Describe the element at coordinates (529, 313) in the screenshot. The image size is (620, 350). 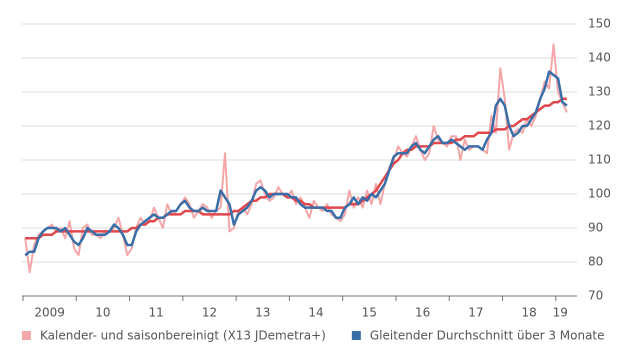
I see `x-tick-label: 18` at that location.